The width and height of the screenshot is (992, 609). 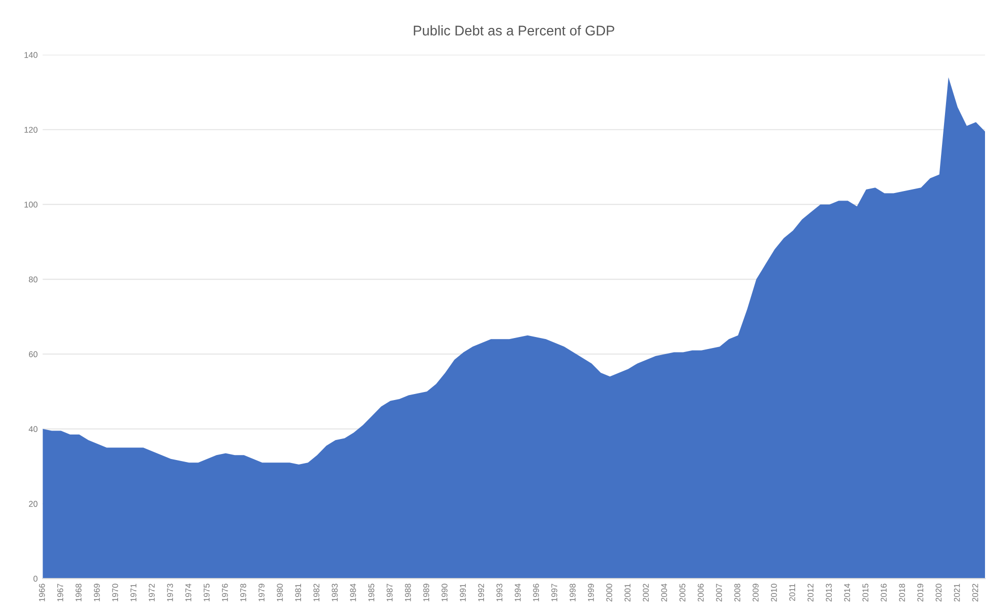 I want to click on x-tick-label: 2006, so click(x=701, y=593).